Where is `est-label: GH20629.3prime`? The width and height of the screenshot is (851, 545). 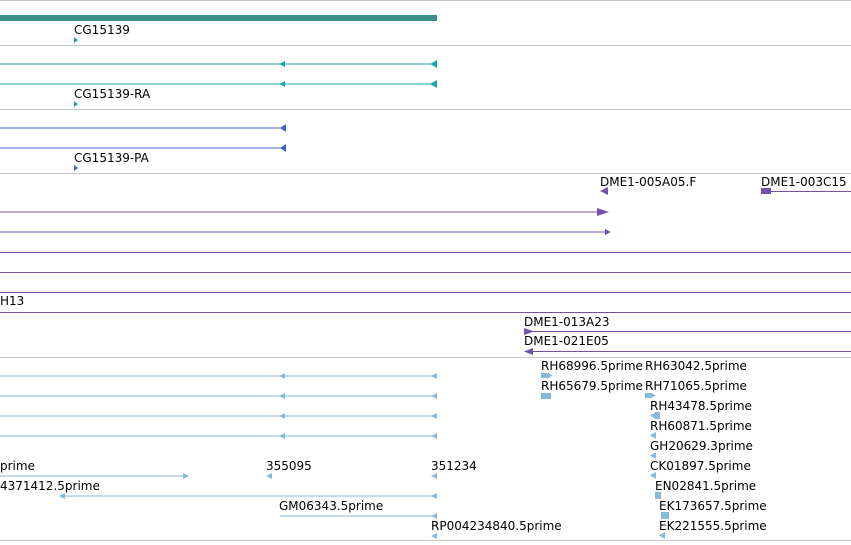 est-label: GH20629.3prime is located at coordinates (701, 446).